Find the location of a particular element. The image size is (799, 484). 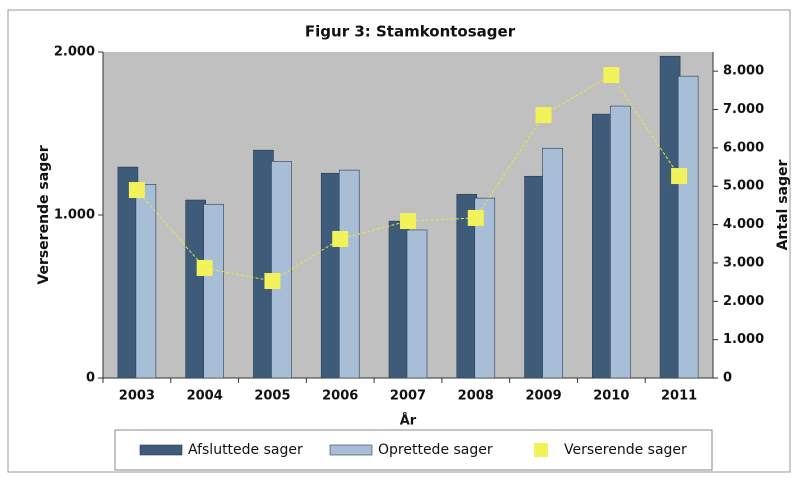

y-axis-label: Verserende sager is located at coordinates (44, 214).